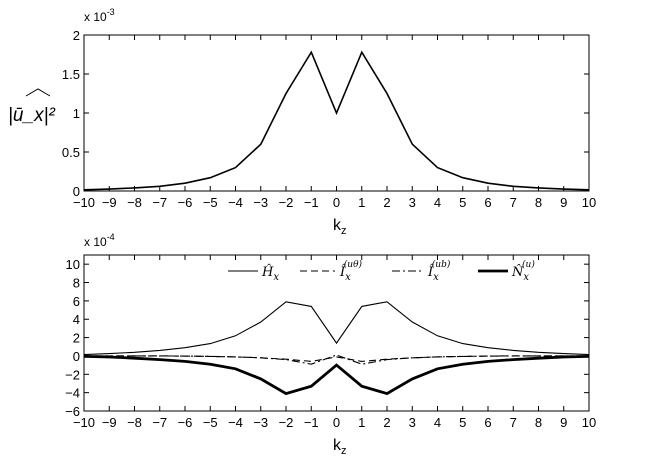 The height and width of the screenshot is (463, 650). I want to click on top-x-axis-label: kz, so click(340, 227).